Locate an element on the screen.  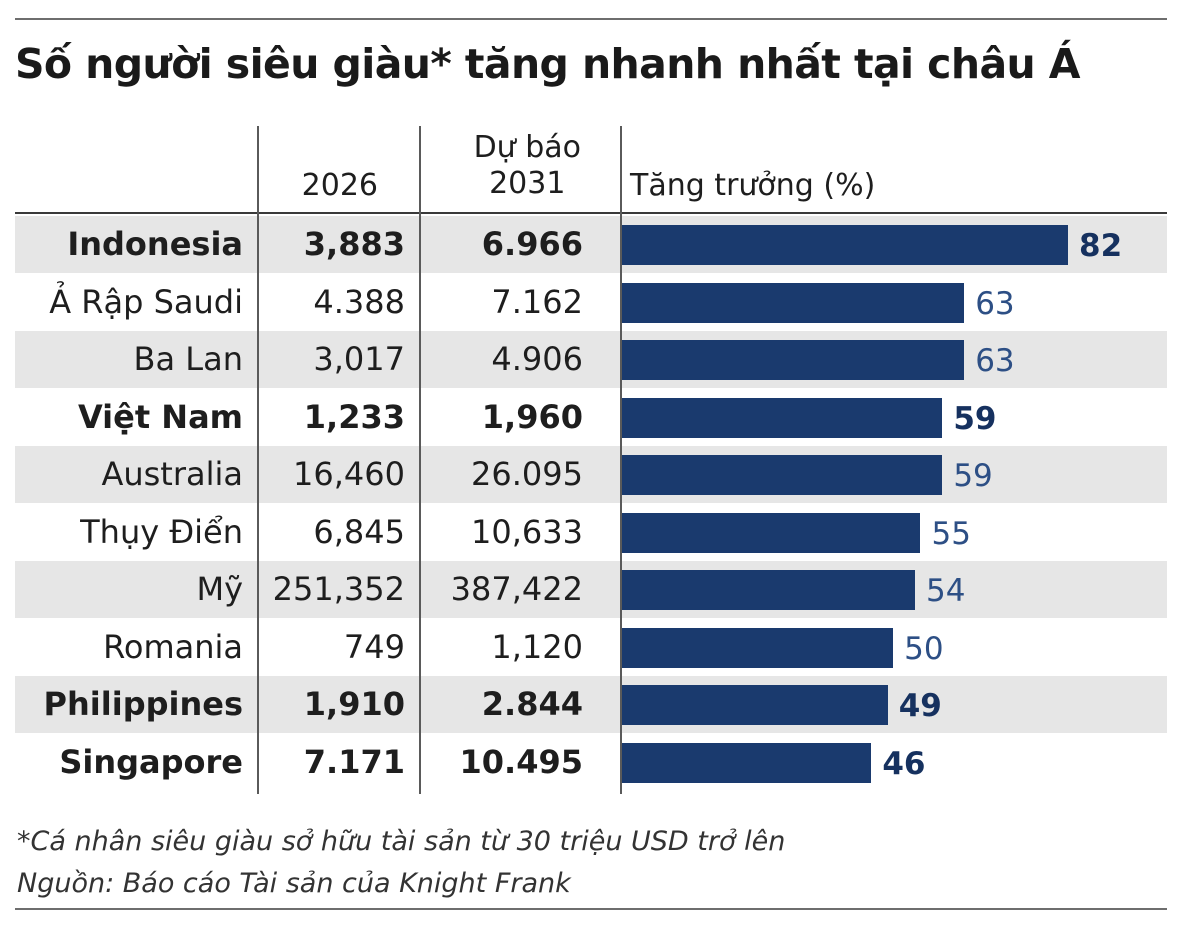
country-label: Mỹ is located at coordinates (219, 589).